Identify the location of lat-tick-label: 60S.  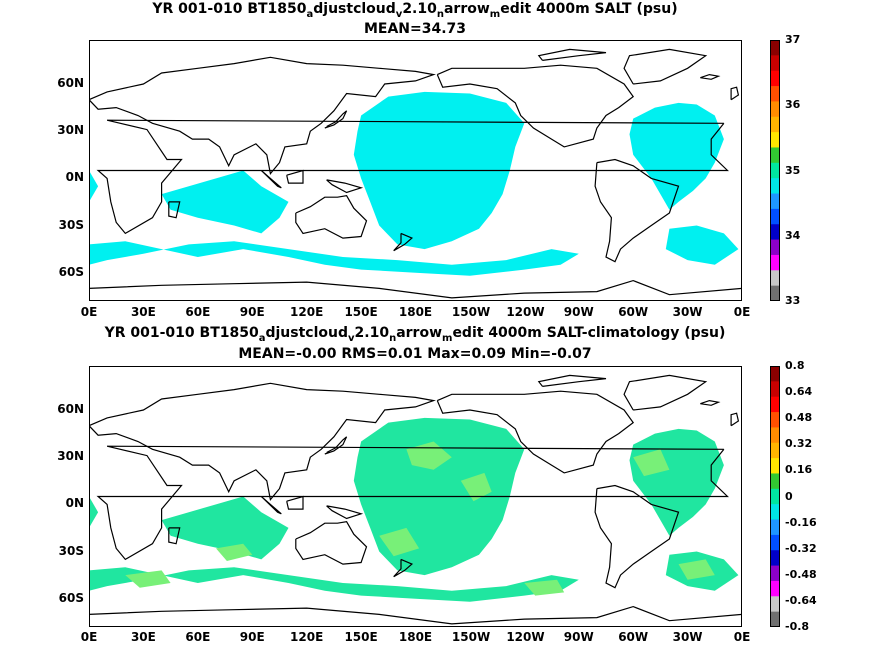
(71, 597).